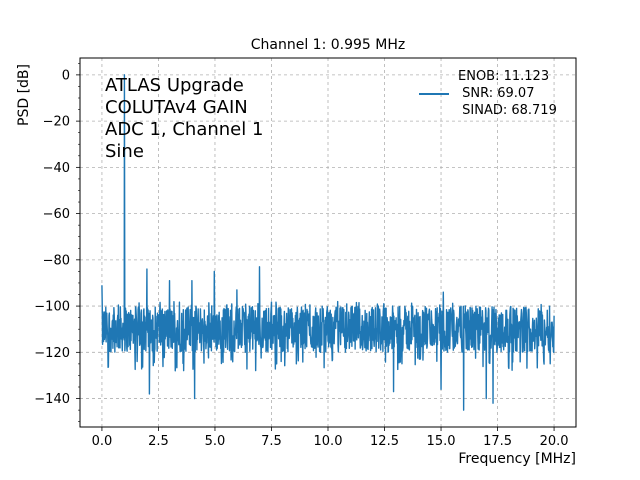  I want to click on x-tick-label: 5.0, so click(215, 441).